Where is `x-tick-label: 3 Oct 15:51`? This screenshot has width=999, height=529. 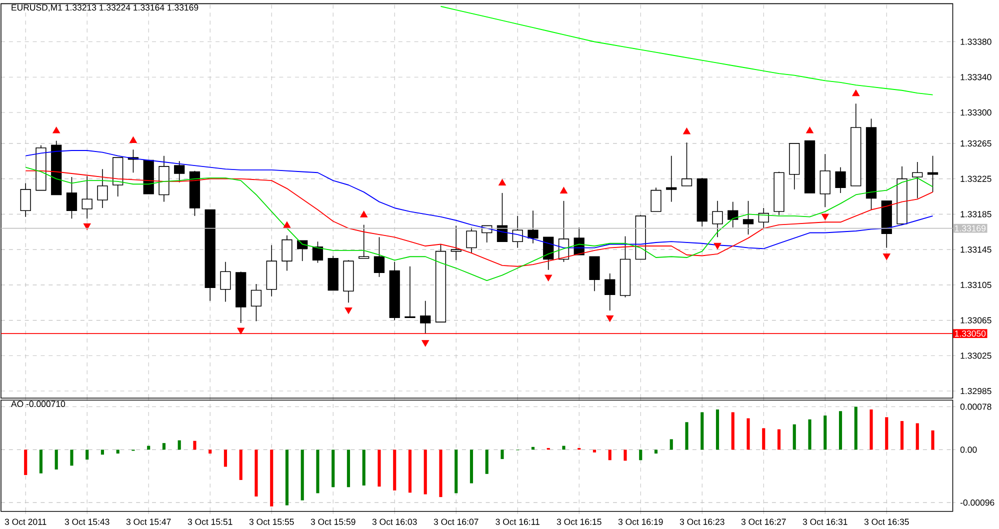 x-tick-label: 3 Oct 15:51 is located at coordinates (210, 521).